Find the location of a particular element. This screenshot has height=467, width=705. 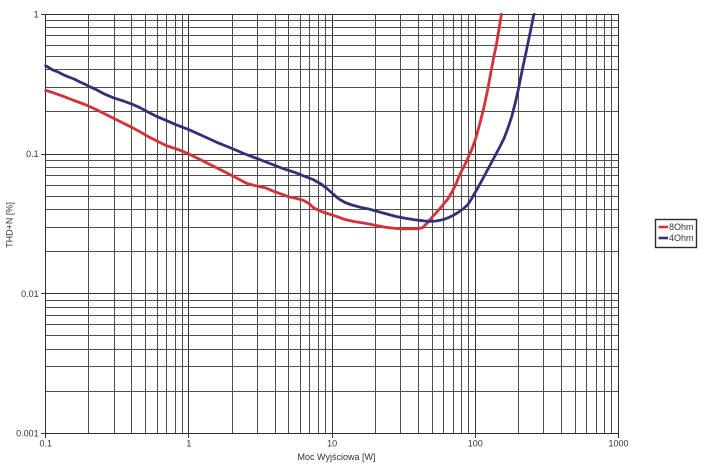

svg-text: 0.01 is located at coordinates (30, 294).